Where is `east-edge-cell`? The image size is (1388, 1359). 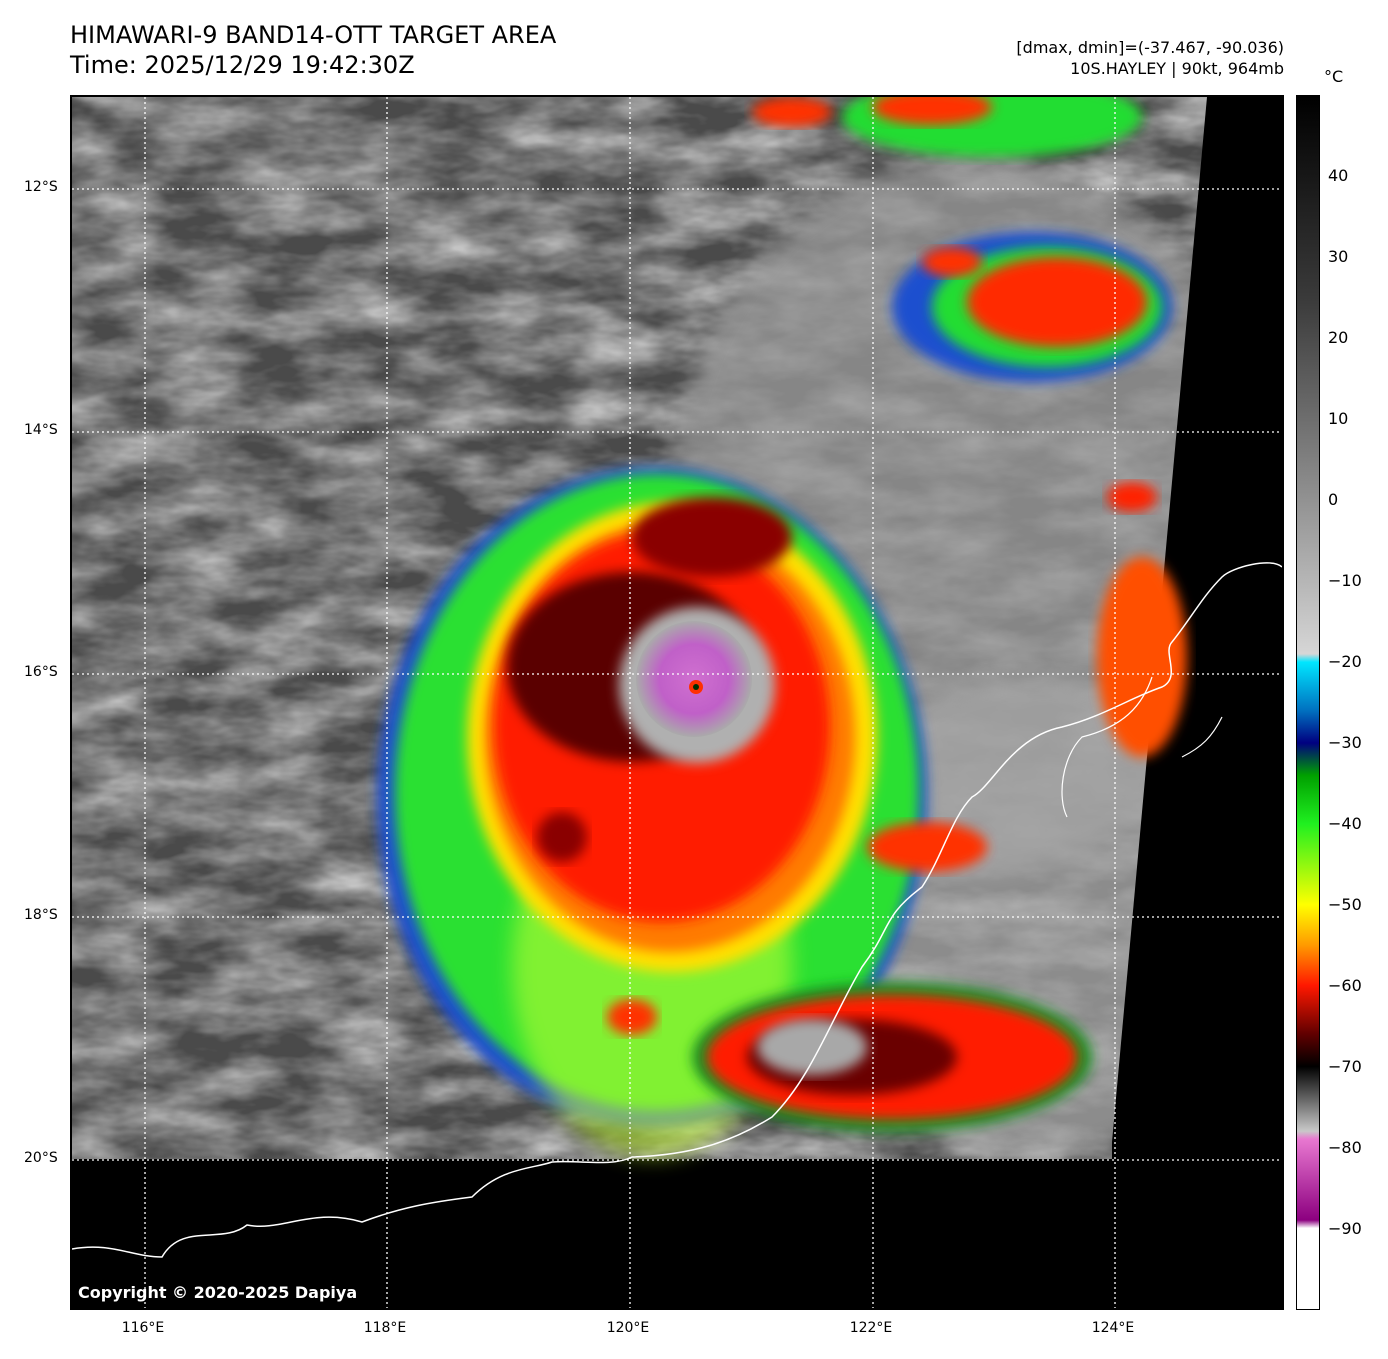
east-edge-cell is located at coordinates (1132, 497).